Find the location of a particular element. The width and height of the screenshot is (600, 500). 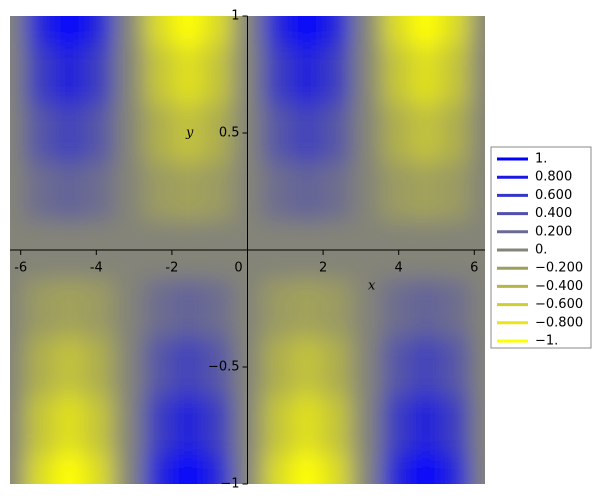

legend-label: 0.600 is located at coordinates (553, 195).